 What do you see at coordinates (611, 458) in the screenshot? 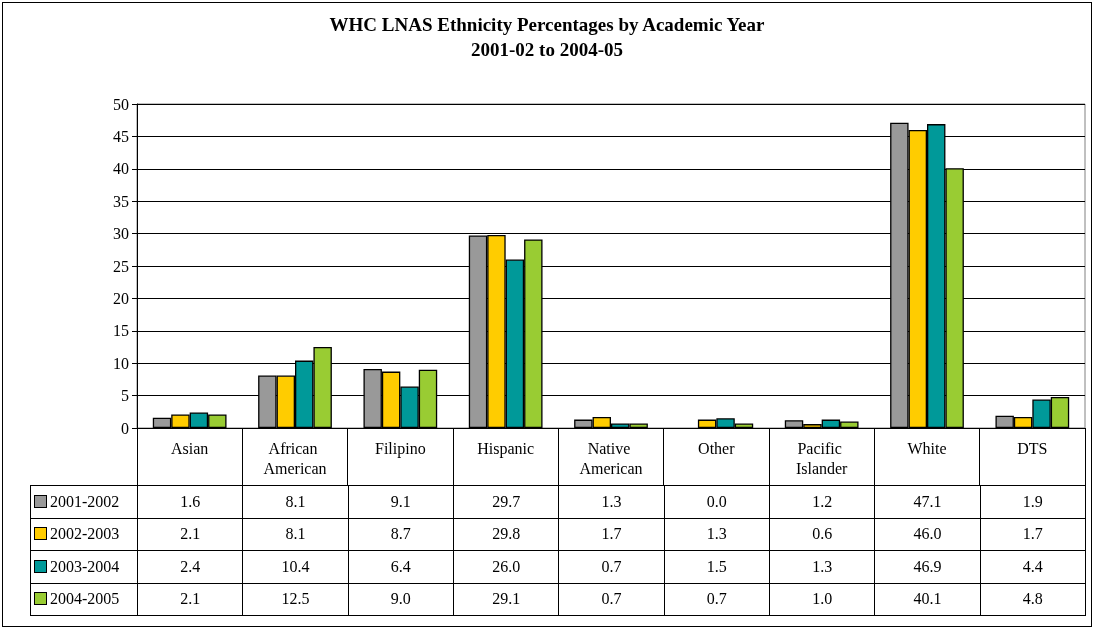
I see `x-tick-label: Native American` at bounding box center [611, 458].